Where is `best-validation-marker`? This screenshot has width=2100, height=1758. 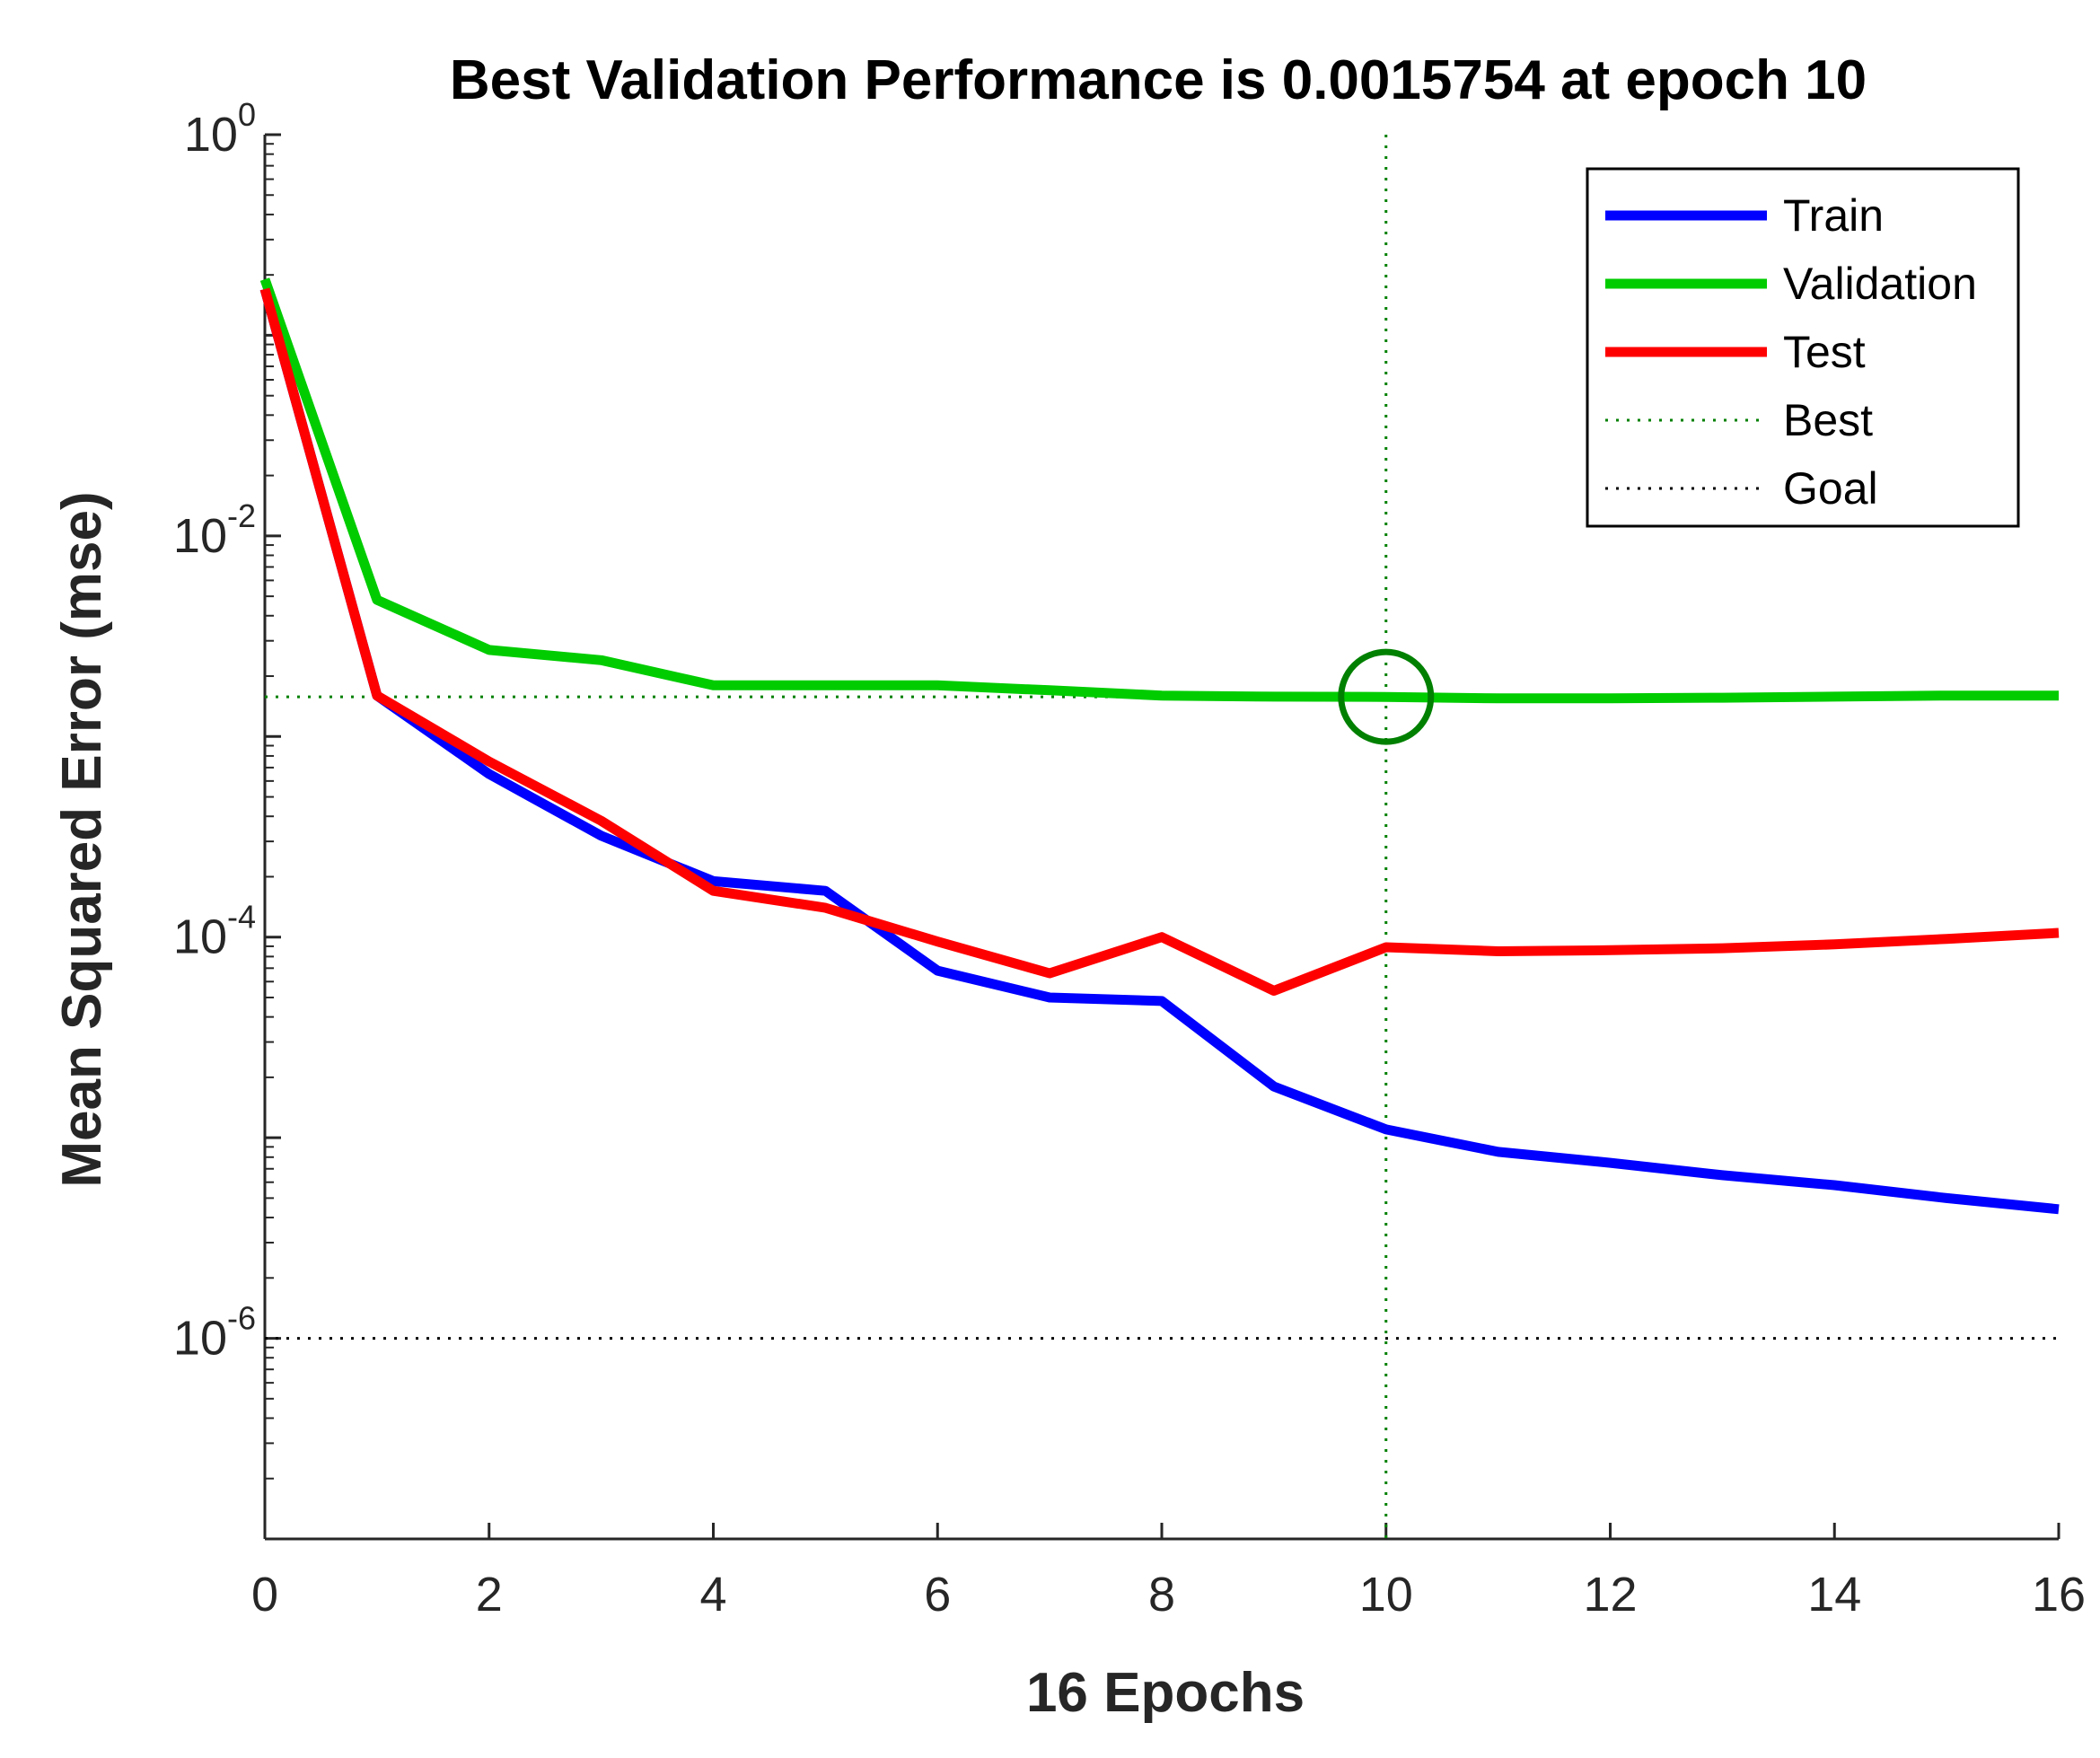
best-validation-marker is located at coordinates (1386, 697).